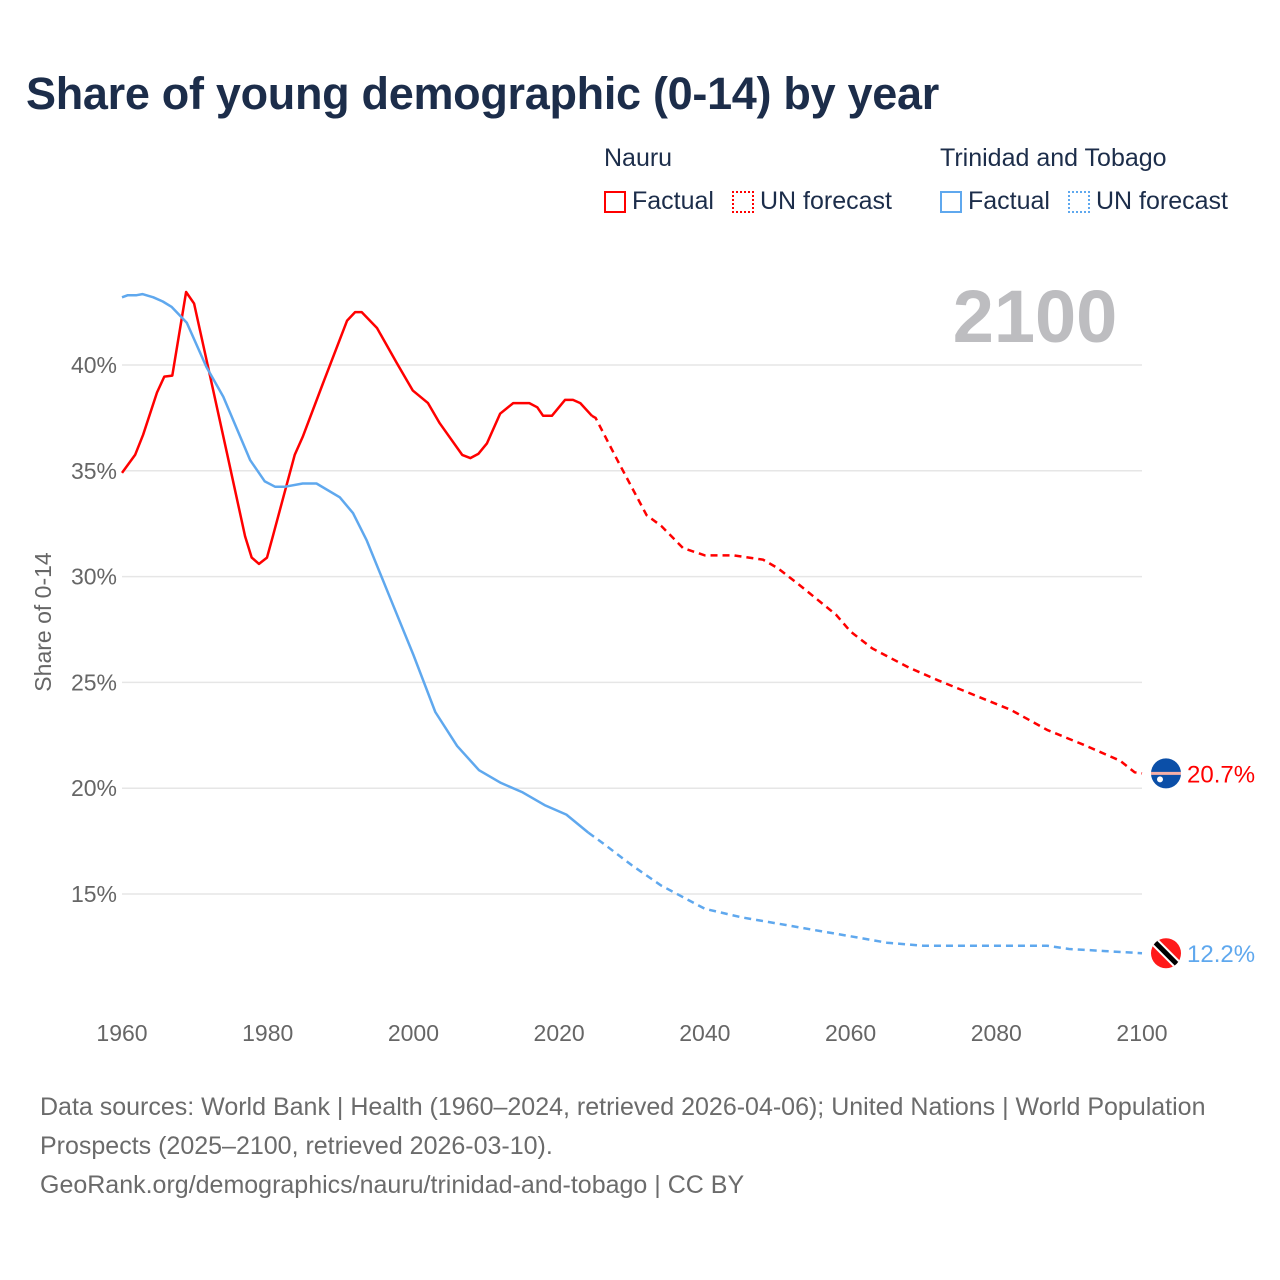  What do you see at coordinates (413, 1033) in the screenshot?
I see `x-tick-label: 2000` at bounding box center [413, 1033].